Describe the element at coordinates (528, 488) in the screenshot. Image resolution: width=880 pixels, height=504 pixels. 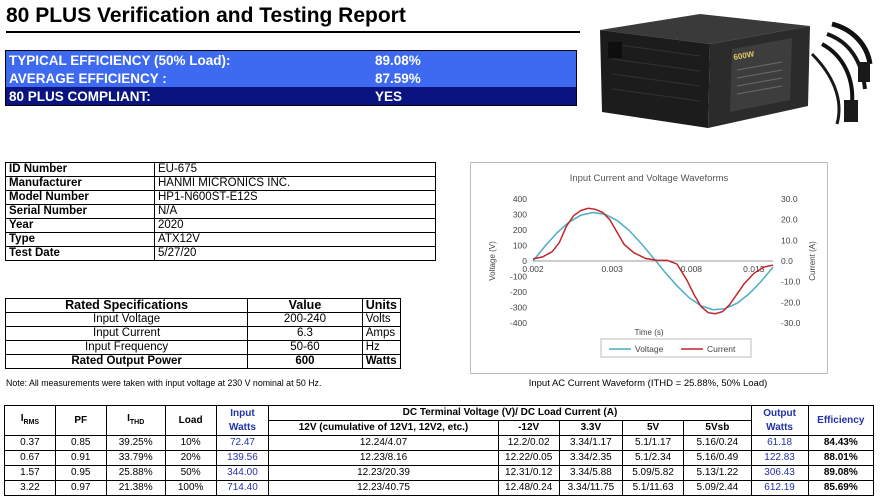
I see `load-cell-vm12: 12.48/0.24` at that location.